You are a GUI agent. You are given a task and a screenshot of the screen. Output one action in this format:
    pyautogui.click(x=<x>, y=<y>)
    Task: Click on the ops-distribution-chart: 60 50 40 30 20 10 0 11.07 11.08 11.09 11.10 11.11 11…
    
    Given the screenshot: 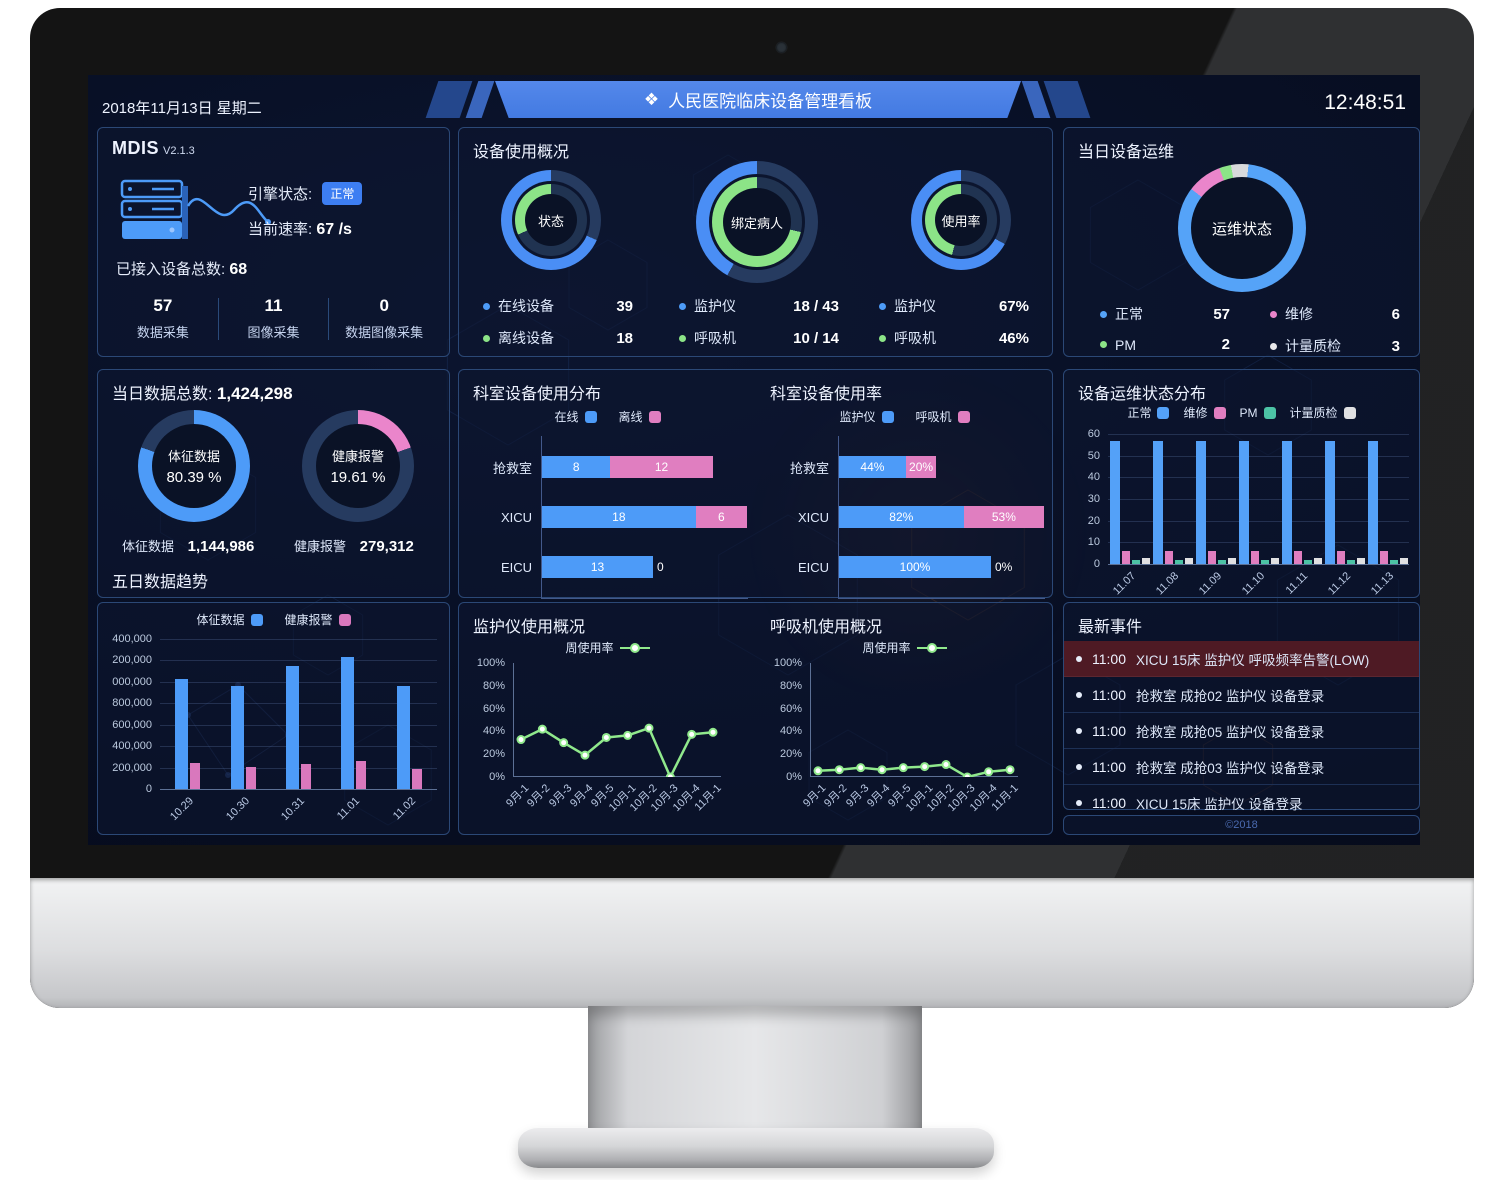 What is the action you would take?
    pyautogui.click(x=1239, y=517)
    